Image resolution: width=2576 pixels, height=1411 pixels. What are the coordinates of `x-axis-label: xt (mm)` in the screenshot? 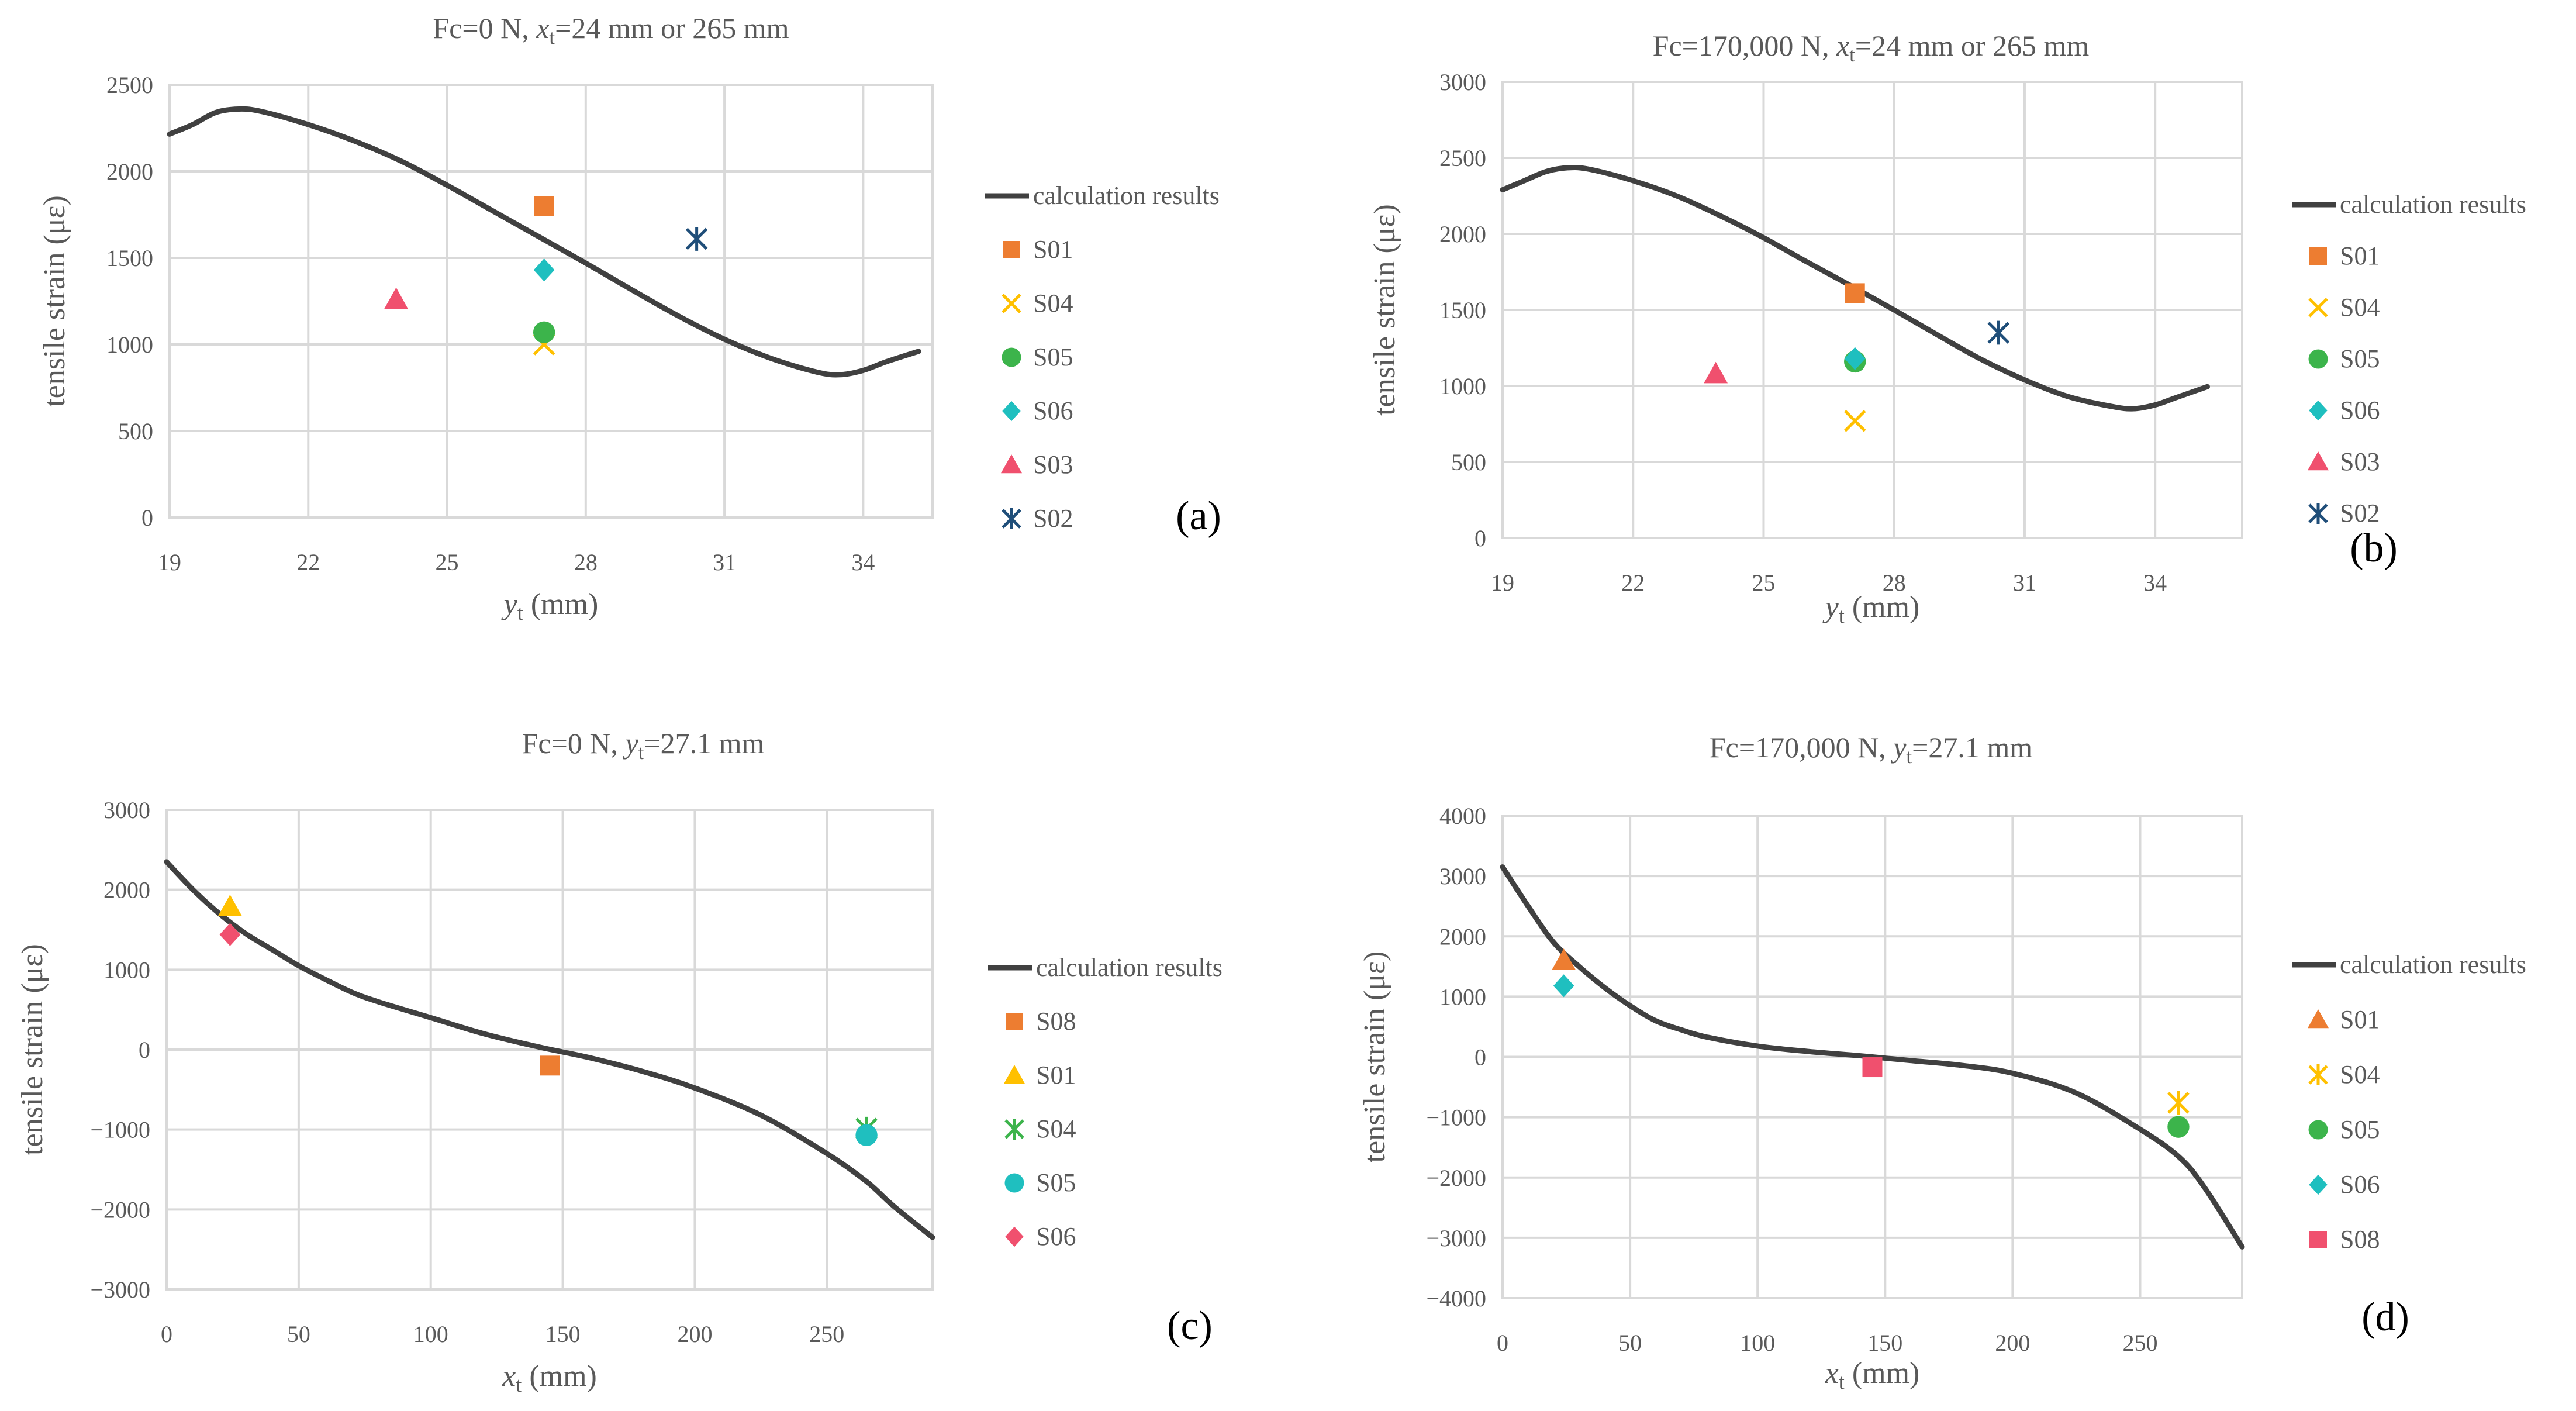 It's located at (549, 1378).